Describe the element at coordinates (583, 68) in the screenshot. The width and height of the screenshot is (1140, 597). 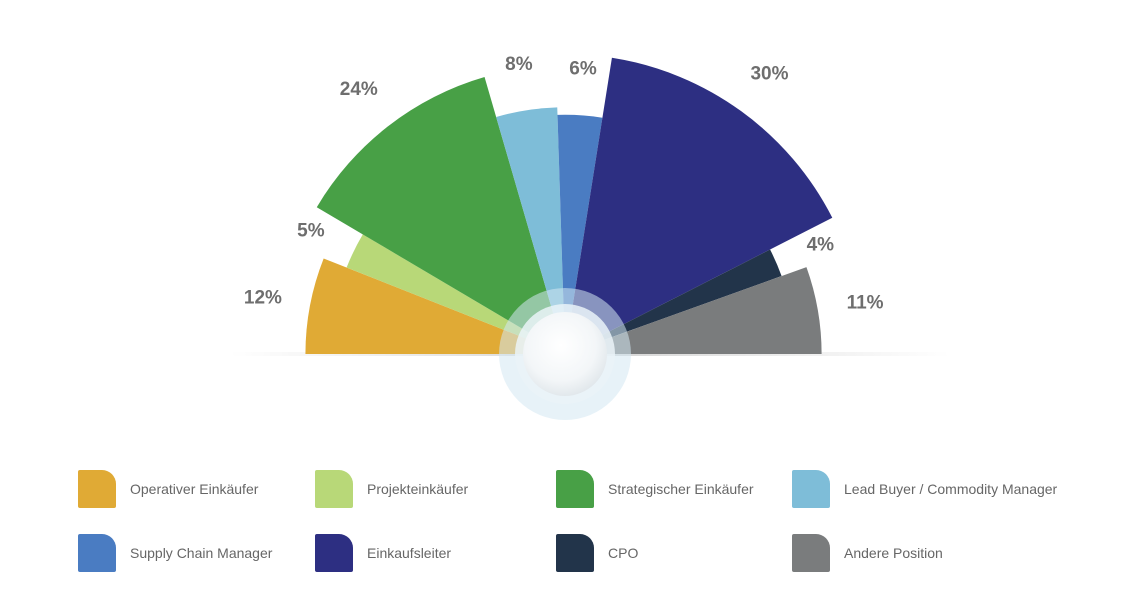
I see `value-label: 6%` at that location.